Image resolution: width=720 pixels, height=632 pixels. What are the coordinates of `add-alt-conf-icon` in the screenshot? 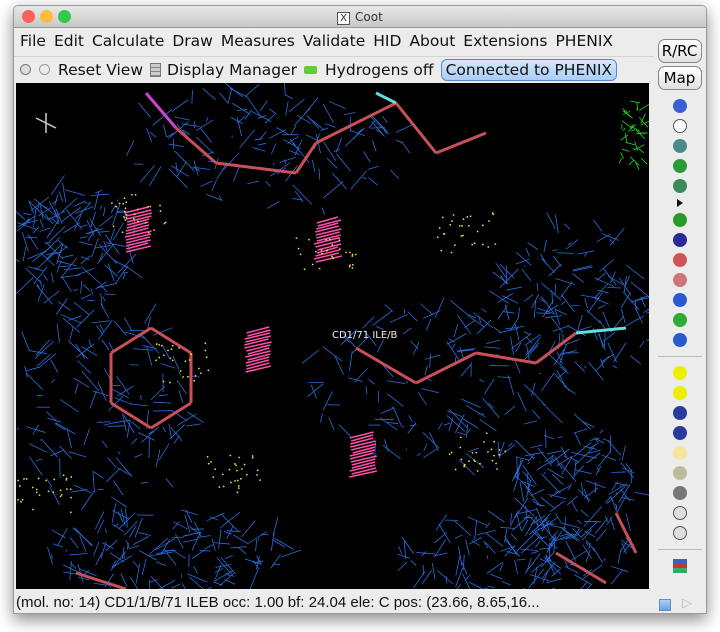 It's located at (679, 453).